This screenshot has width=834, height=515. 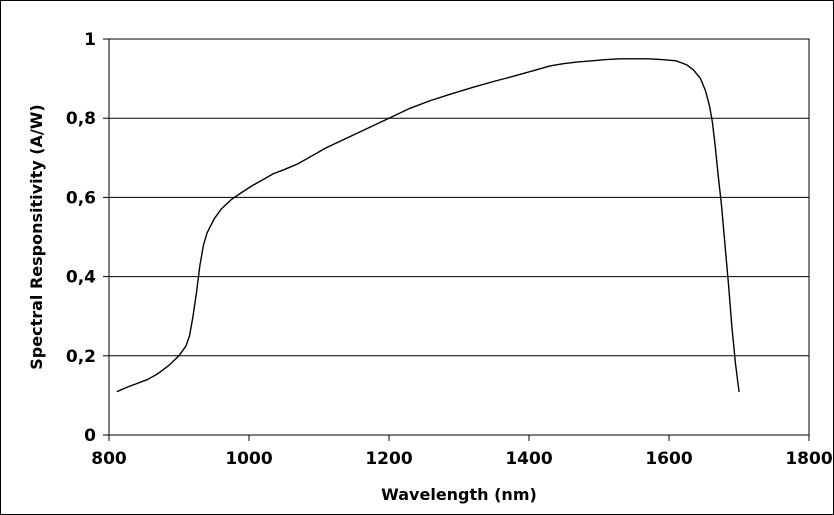 What do you see at coordinates (90, 436) in the screenshot?
I see `y-tick-label: 0` at bounding box center [90, 436].